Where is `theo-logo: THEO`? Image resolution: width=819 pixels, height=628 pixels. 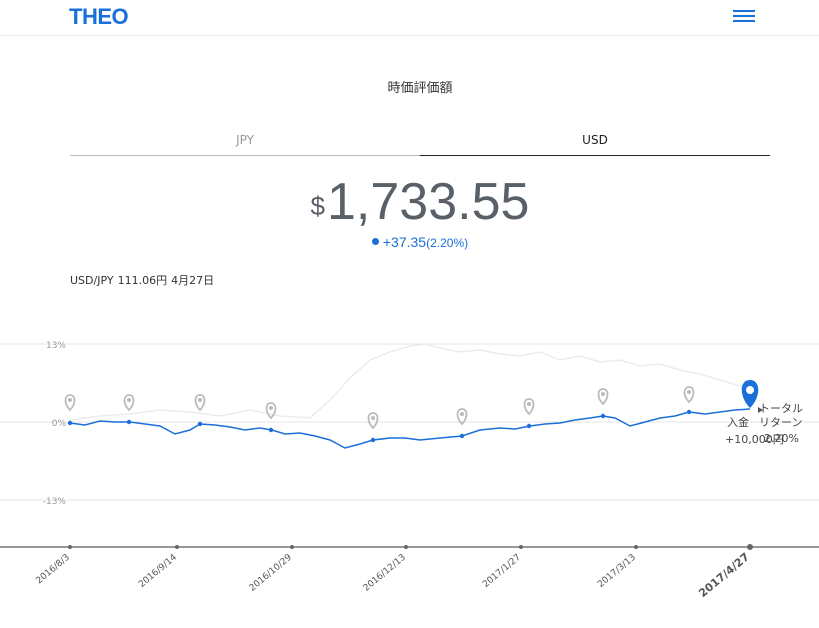 theo-logo: THEO is located at coordinates (99, 16).